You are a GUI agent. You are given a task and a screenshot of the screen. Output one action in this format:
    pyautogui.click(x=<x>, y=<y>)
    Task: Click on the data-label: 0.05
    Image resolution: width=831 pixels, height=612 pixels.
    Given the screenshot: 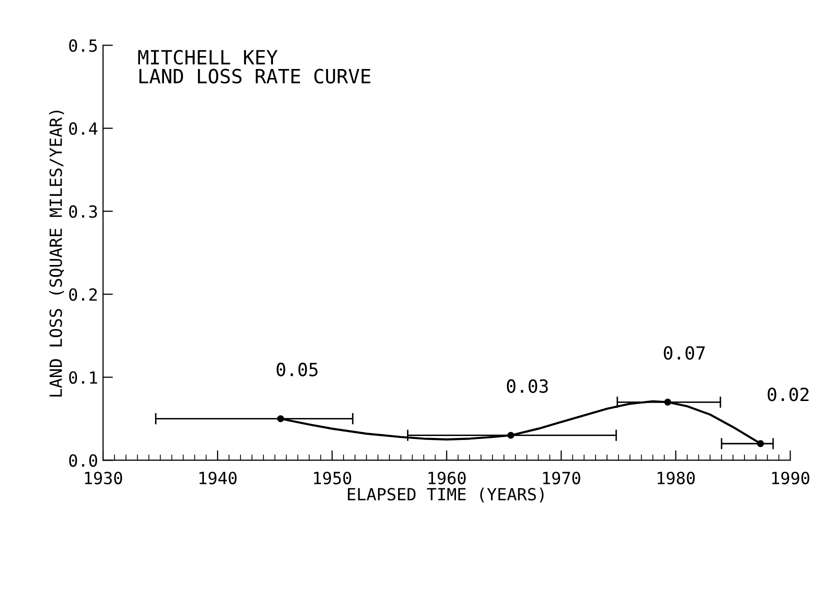 What is the action you would take?
    pyautogui.click(x=297, y=369)
    